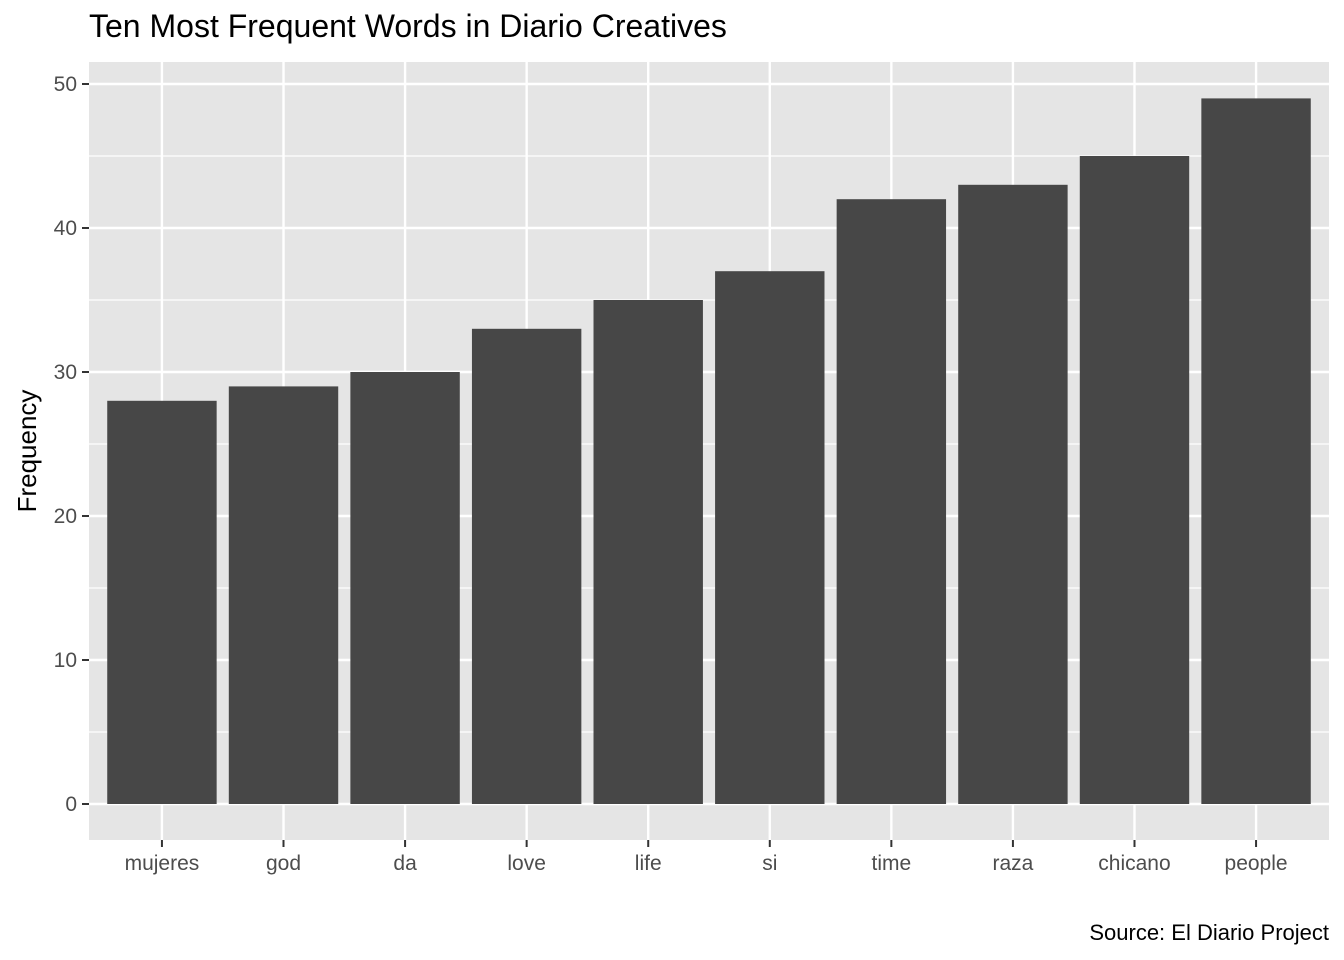 Image resolution: width=1344 pixels, height=960 pixels. Describe the element at coordinates (769, 863) in the screenshot. I see `x-tick-label: si` at that location.